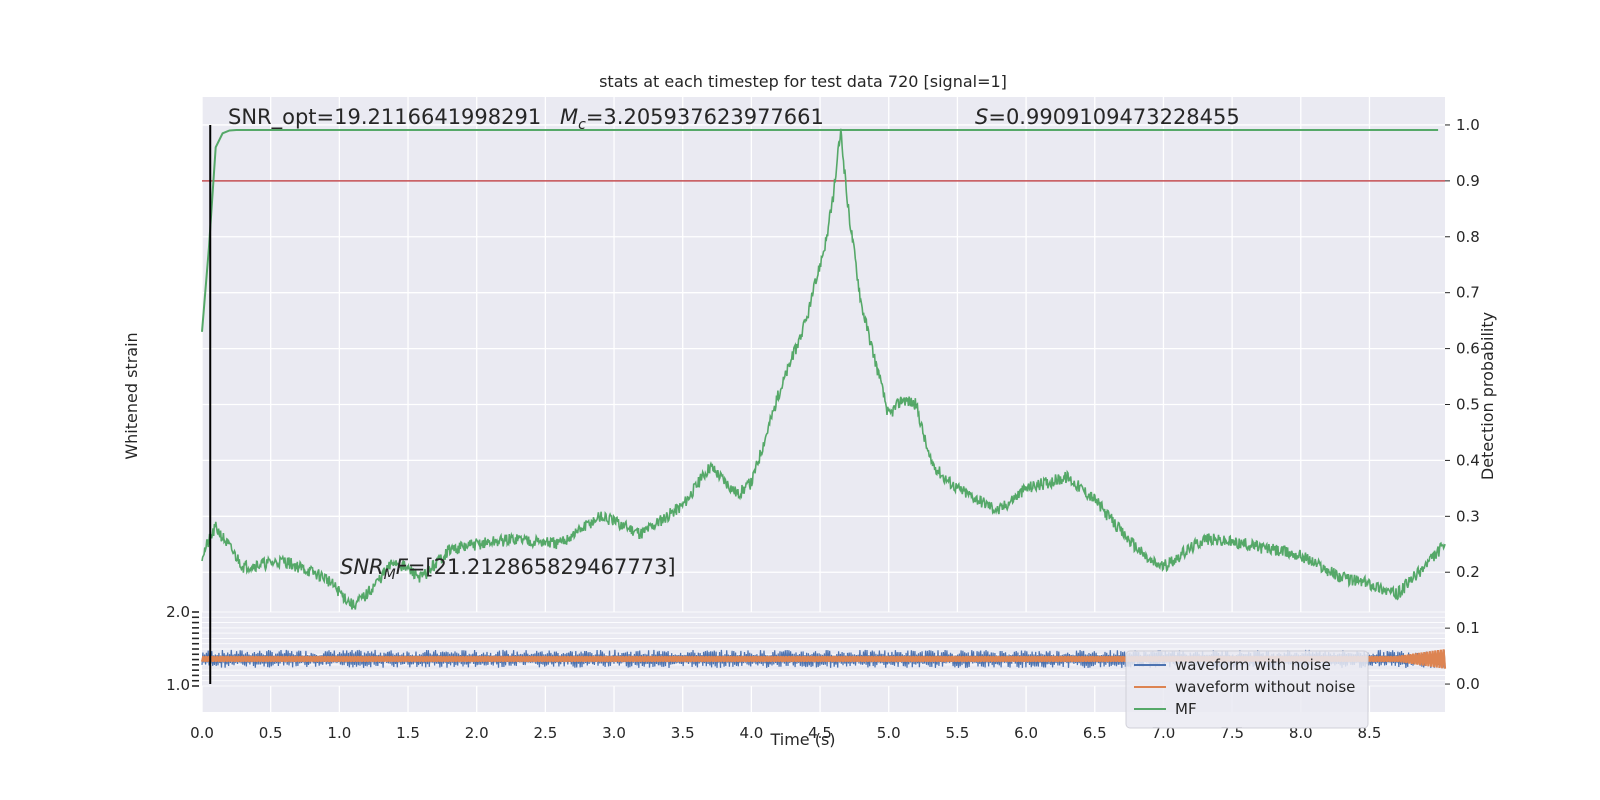  Describe the element at coordinates (1253, 665) in the screenshot. I see `legend-entry: waveform with noise` at that location.